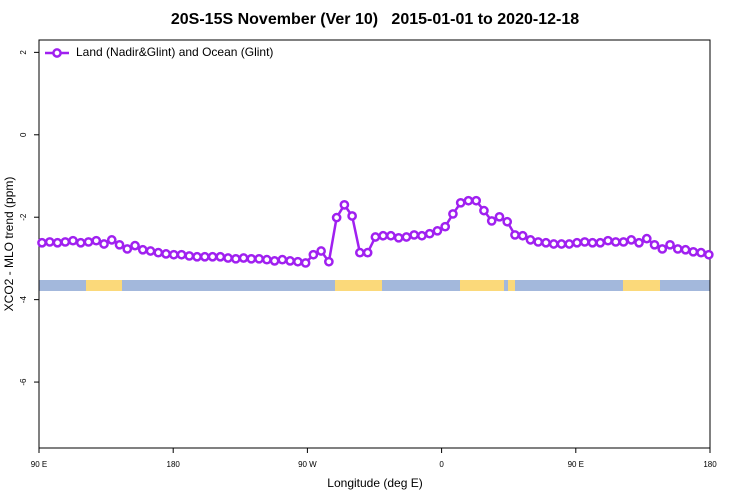  I want to click on y-tick-label: -6, so click(23, 382).